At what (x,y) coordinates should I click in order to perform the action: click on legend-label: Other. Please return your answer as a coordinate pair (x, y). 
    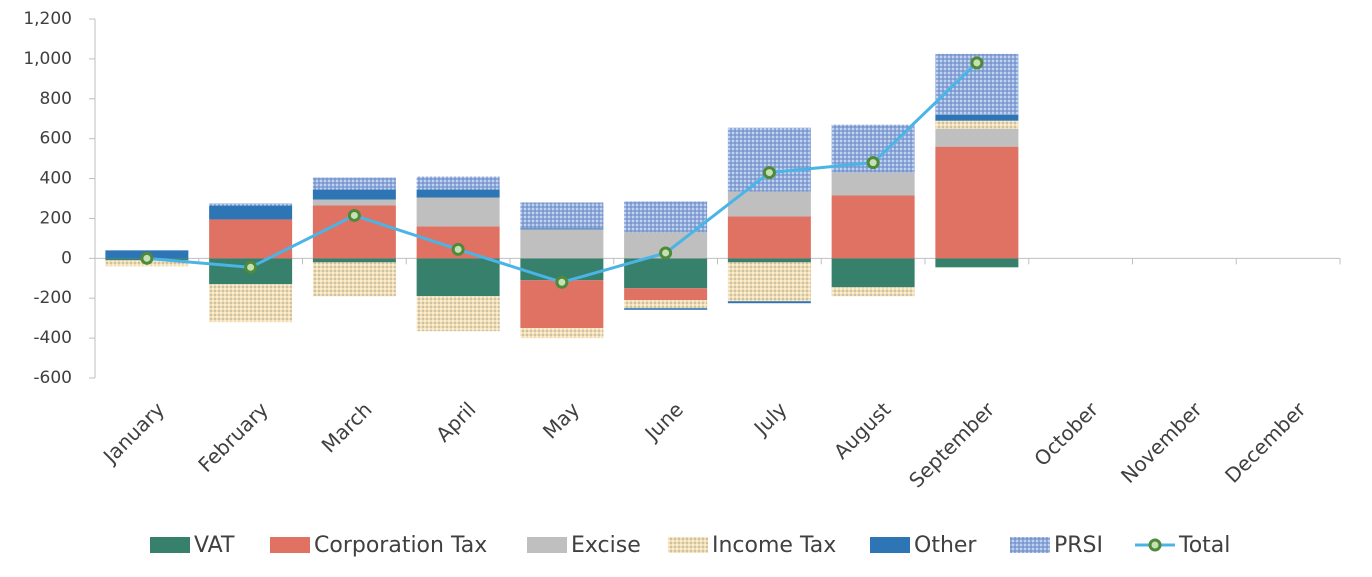
    Looking at the image, I should click on (945, 545).